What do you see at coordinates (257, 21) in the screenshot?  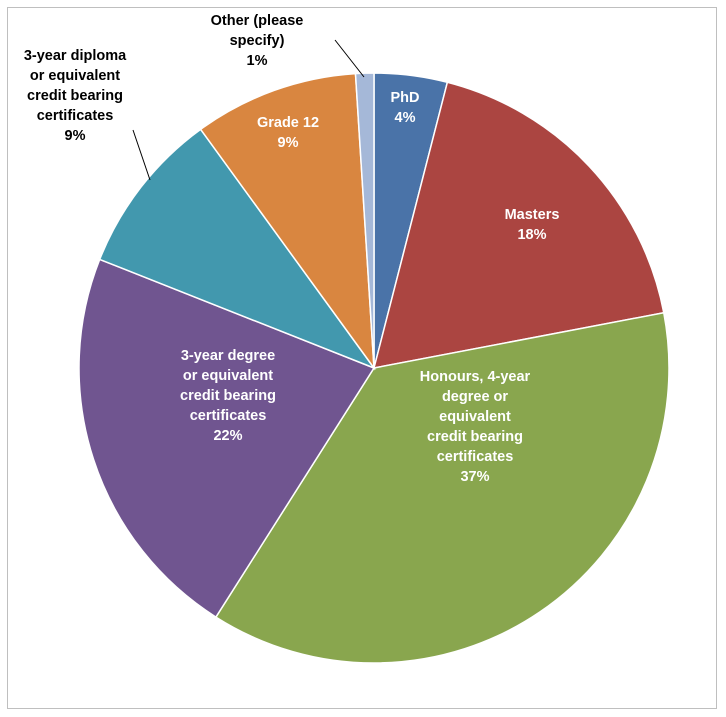 I see `slice-label-line: Other (please` at bounding box center [257, 21].